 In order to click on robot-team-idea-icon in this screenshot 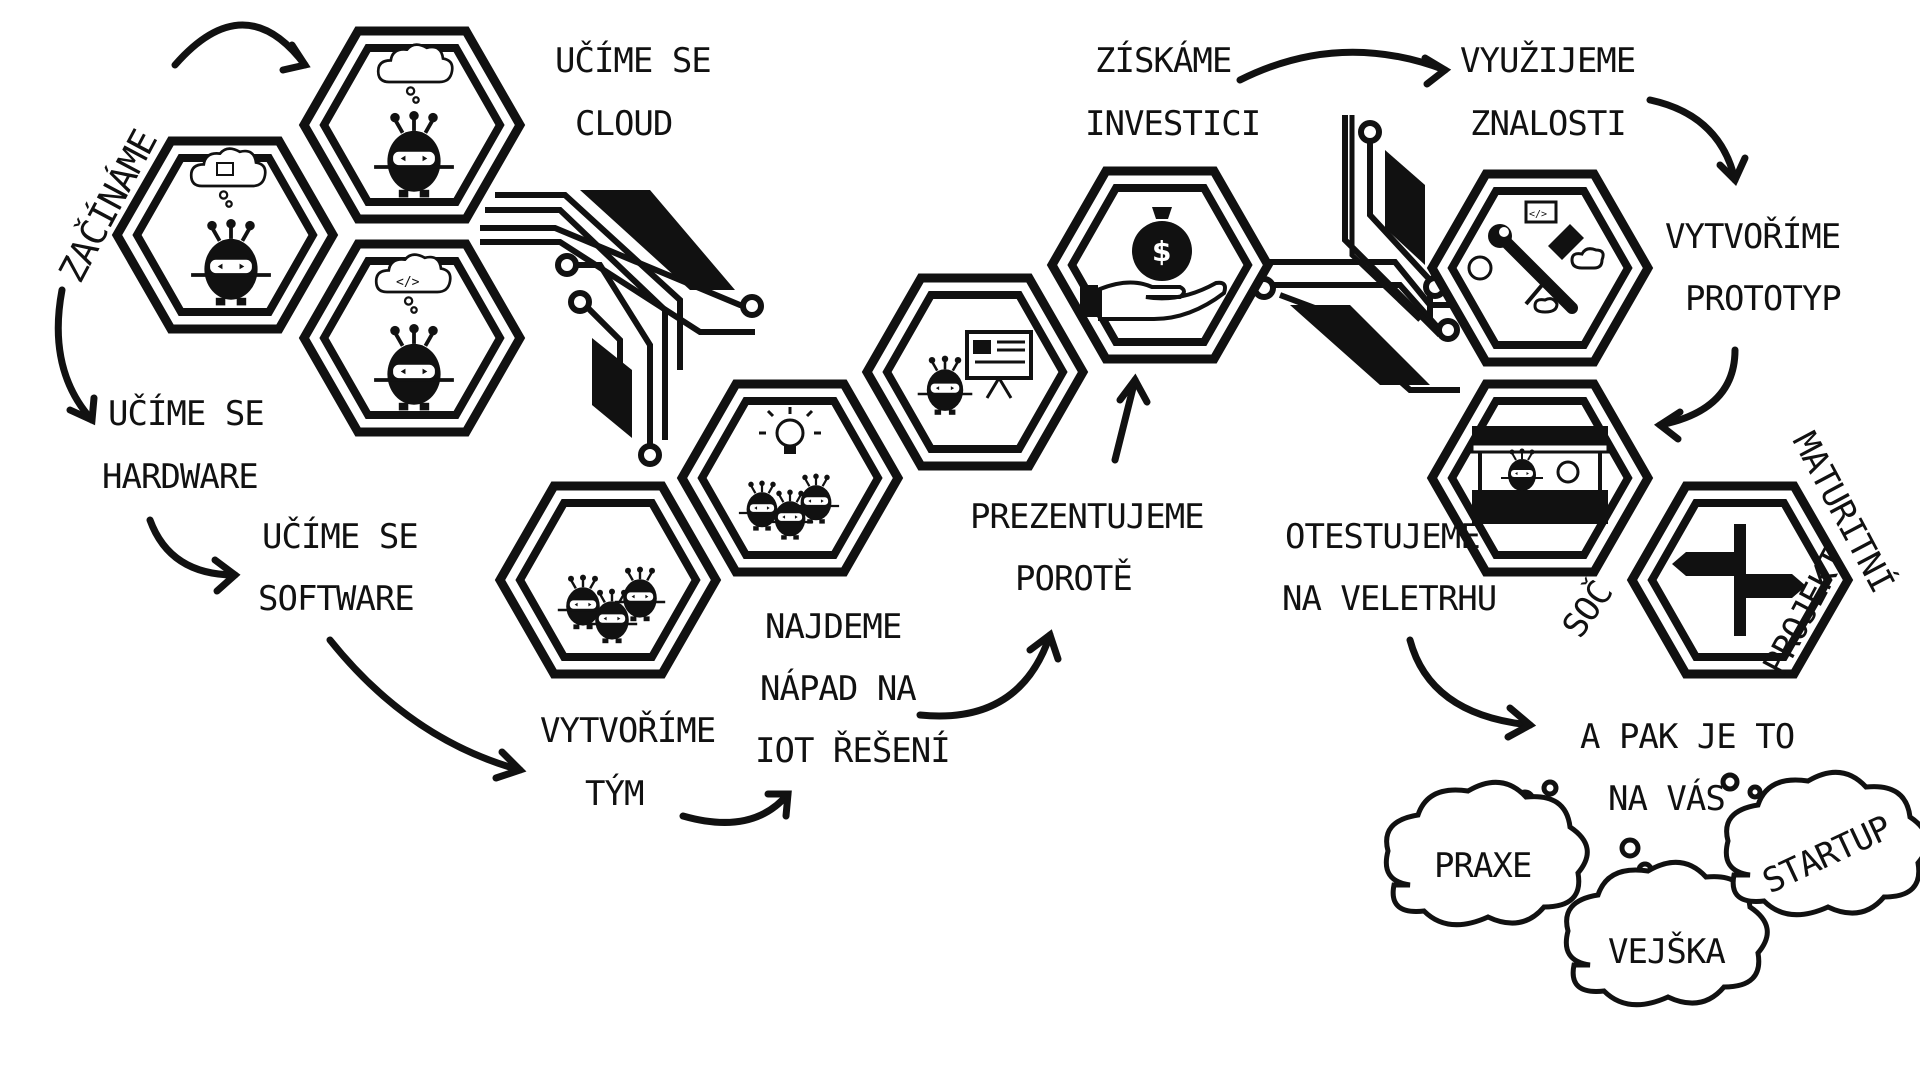, I will do `click(789, 474)`.